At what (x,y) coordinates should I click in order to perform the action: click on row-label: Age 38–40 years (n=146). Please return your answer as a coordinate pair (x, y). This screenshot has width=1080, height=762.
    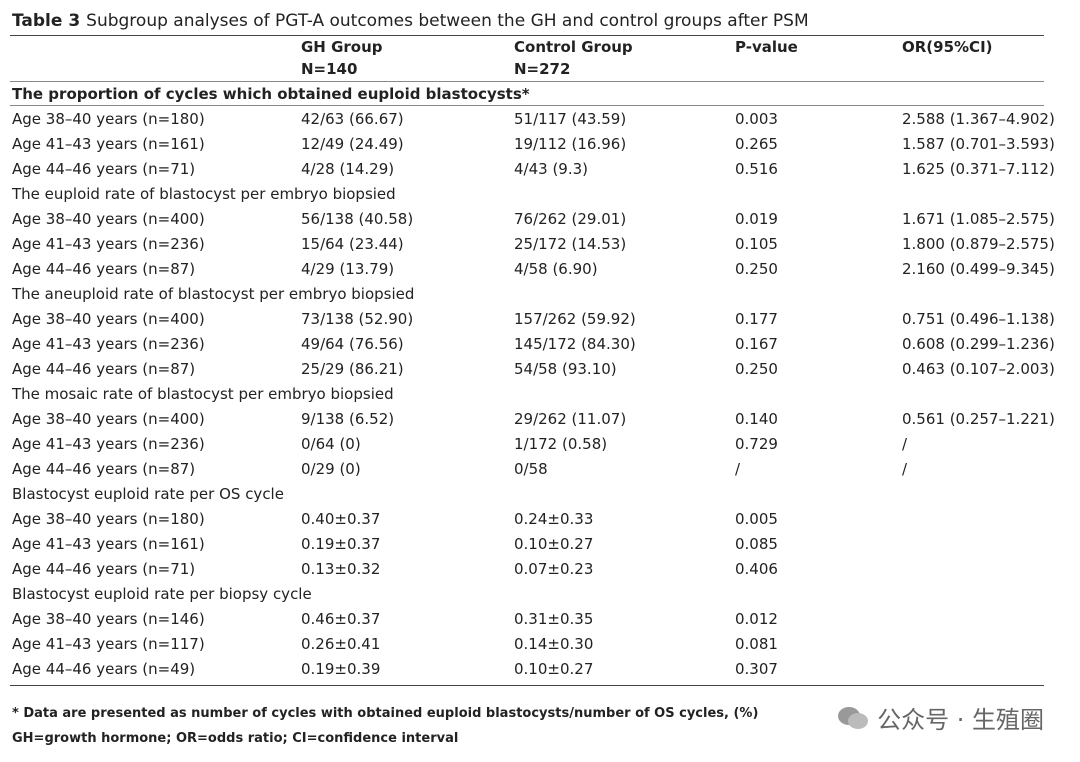
    Looking at the image, I should click on (108, 619).